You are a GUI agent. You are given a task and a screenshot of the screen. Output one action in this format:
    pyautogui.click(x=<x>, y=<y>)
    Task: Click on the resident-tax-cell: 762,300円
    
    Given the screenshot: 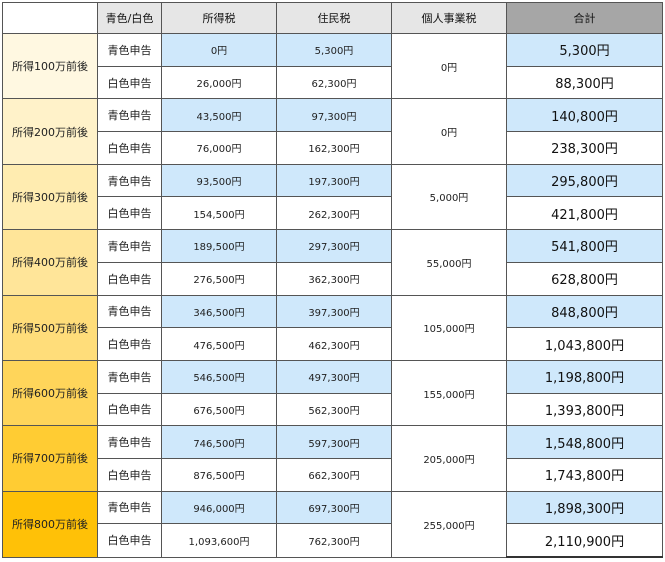 What is the action you would take?
    pyautogui.click(x=334, y=540)
    